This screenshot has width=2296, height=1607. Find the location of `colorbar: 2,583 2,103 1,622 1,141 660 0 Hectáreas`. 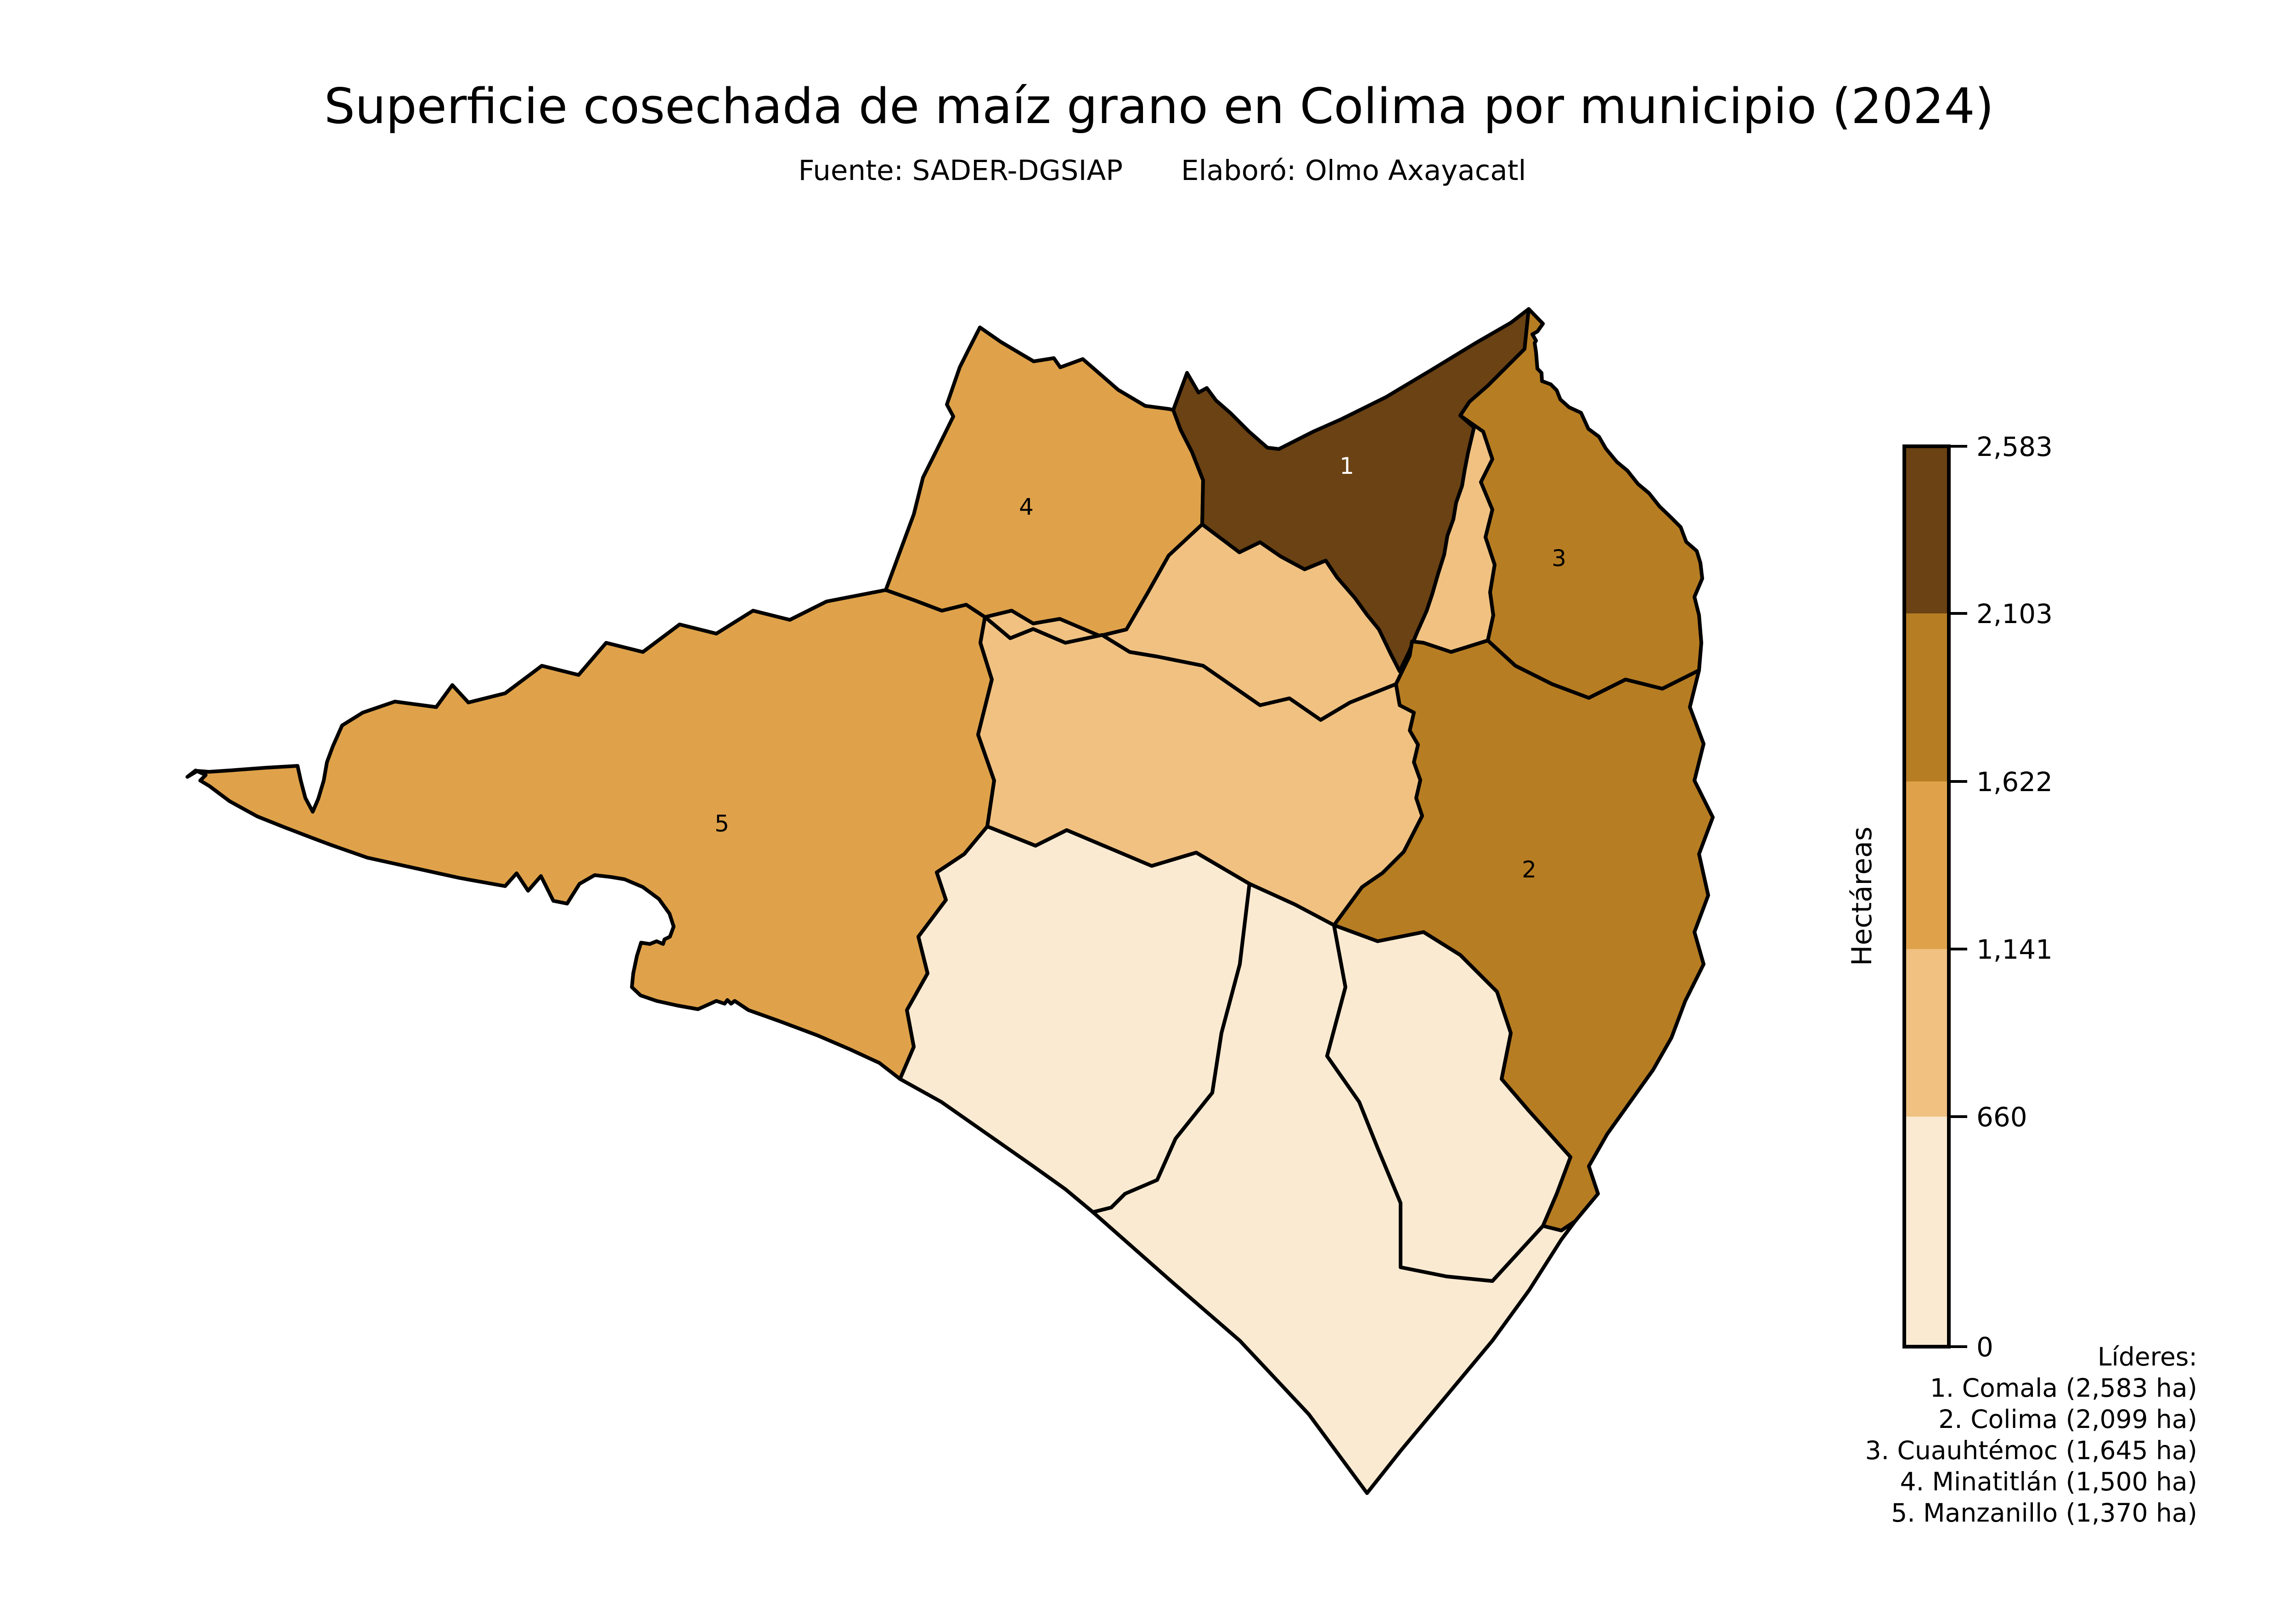

colorbar: 2,583 2,103 1,622 1,141 660 0 Hectáreas is located at coordinates (1949, 897).